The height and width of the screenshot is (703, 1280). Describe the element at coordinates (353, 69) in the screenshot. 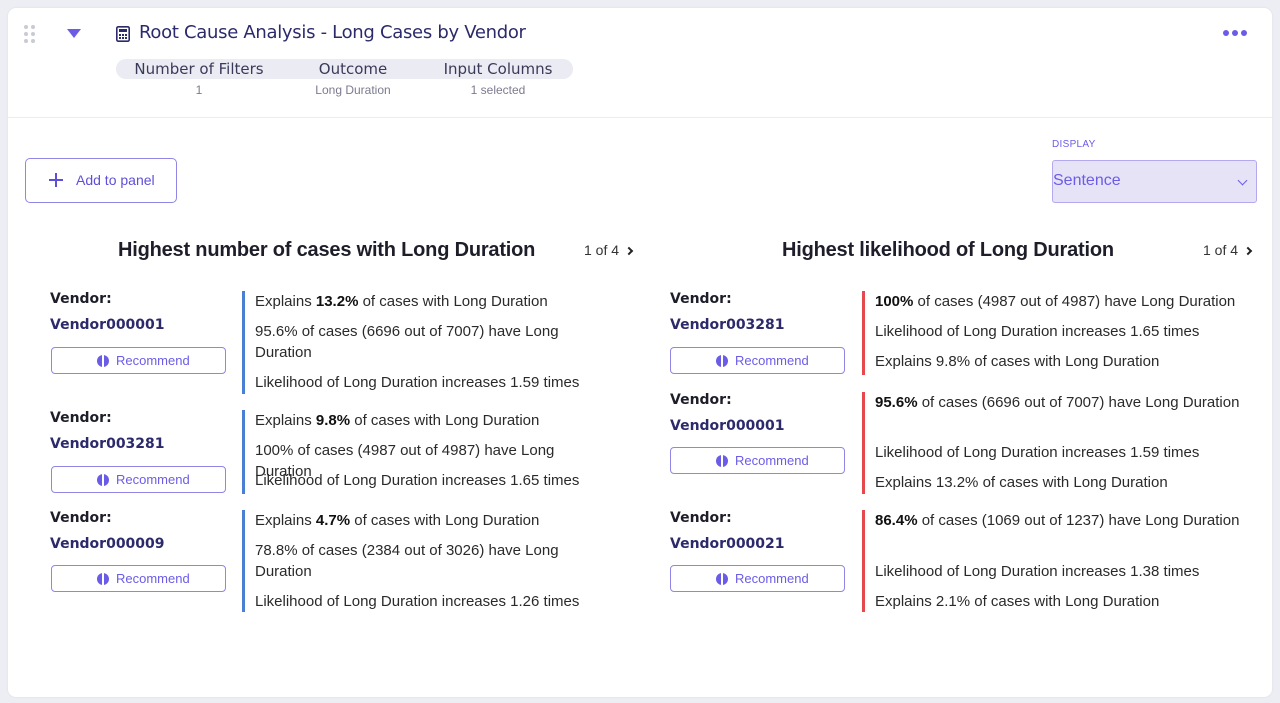

I see `meta-outcome-label: Outcome` at that location.